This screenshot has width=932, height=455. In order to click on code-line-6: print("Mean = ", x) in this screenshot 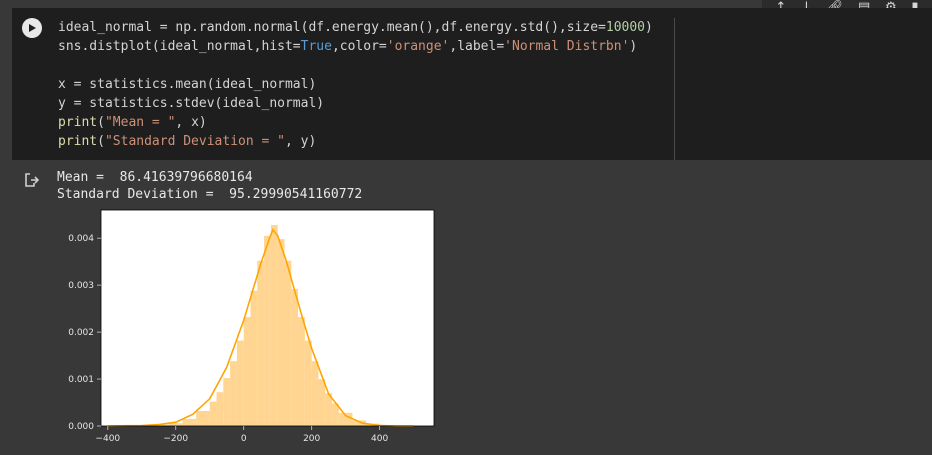, I will do `click(132, 122)`.